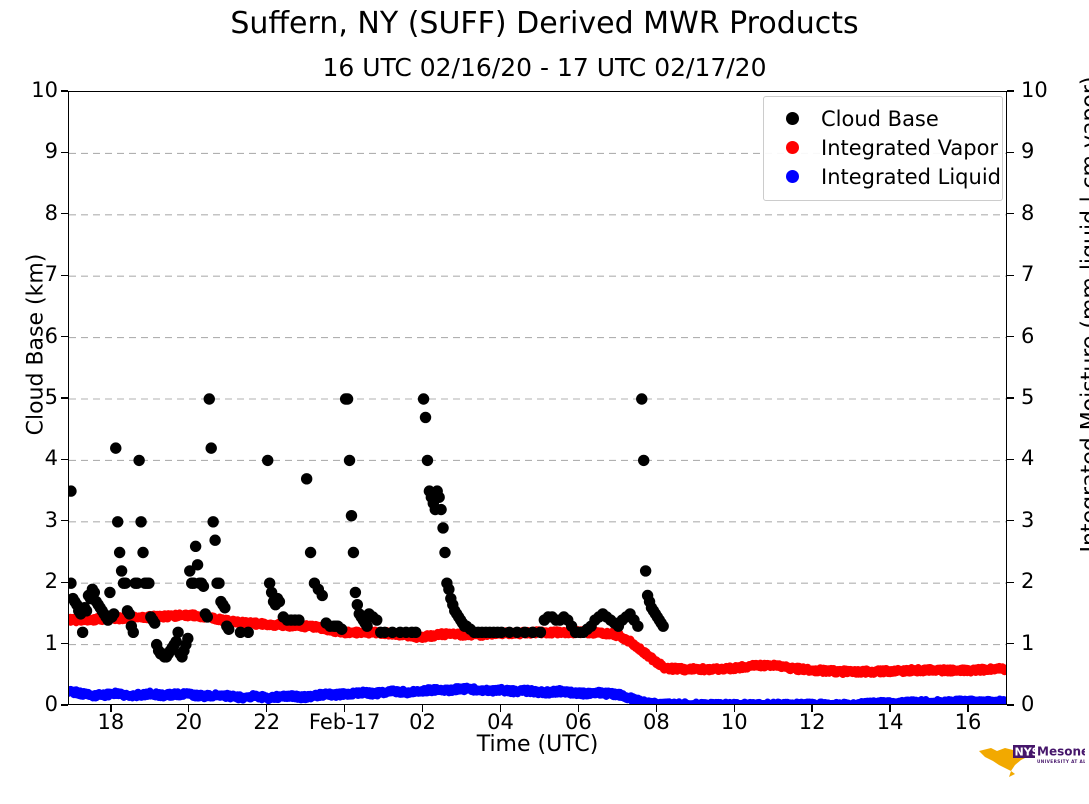 This screenshot has height=804, width=1089. Describe the element at coordinates (111, 722) in the screenshot. I see `x-tick-label-18: 18` at that location.